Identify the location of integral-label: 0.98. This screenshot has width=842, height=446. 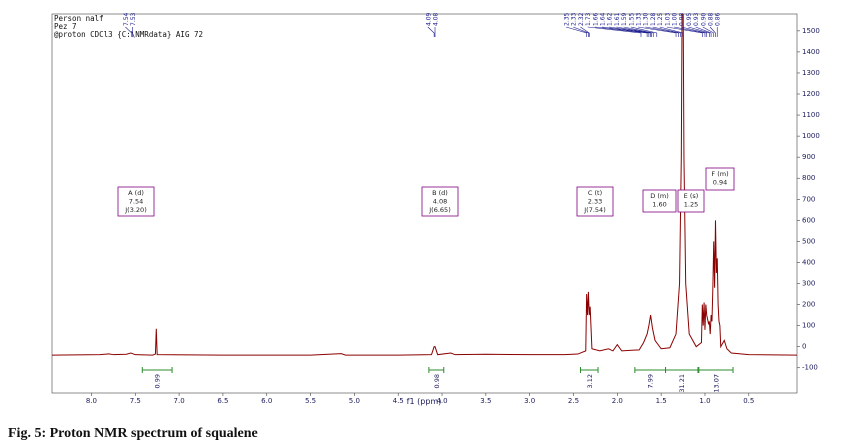
(437, 381).